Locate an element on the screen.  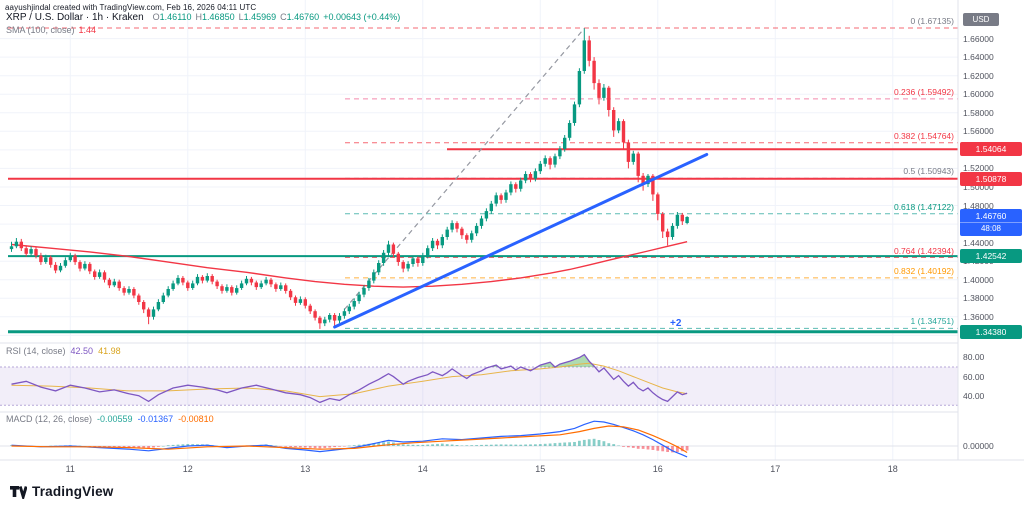
guide-dashed-line is located at coordinates (464, 168).